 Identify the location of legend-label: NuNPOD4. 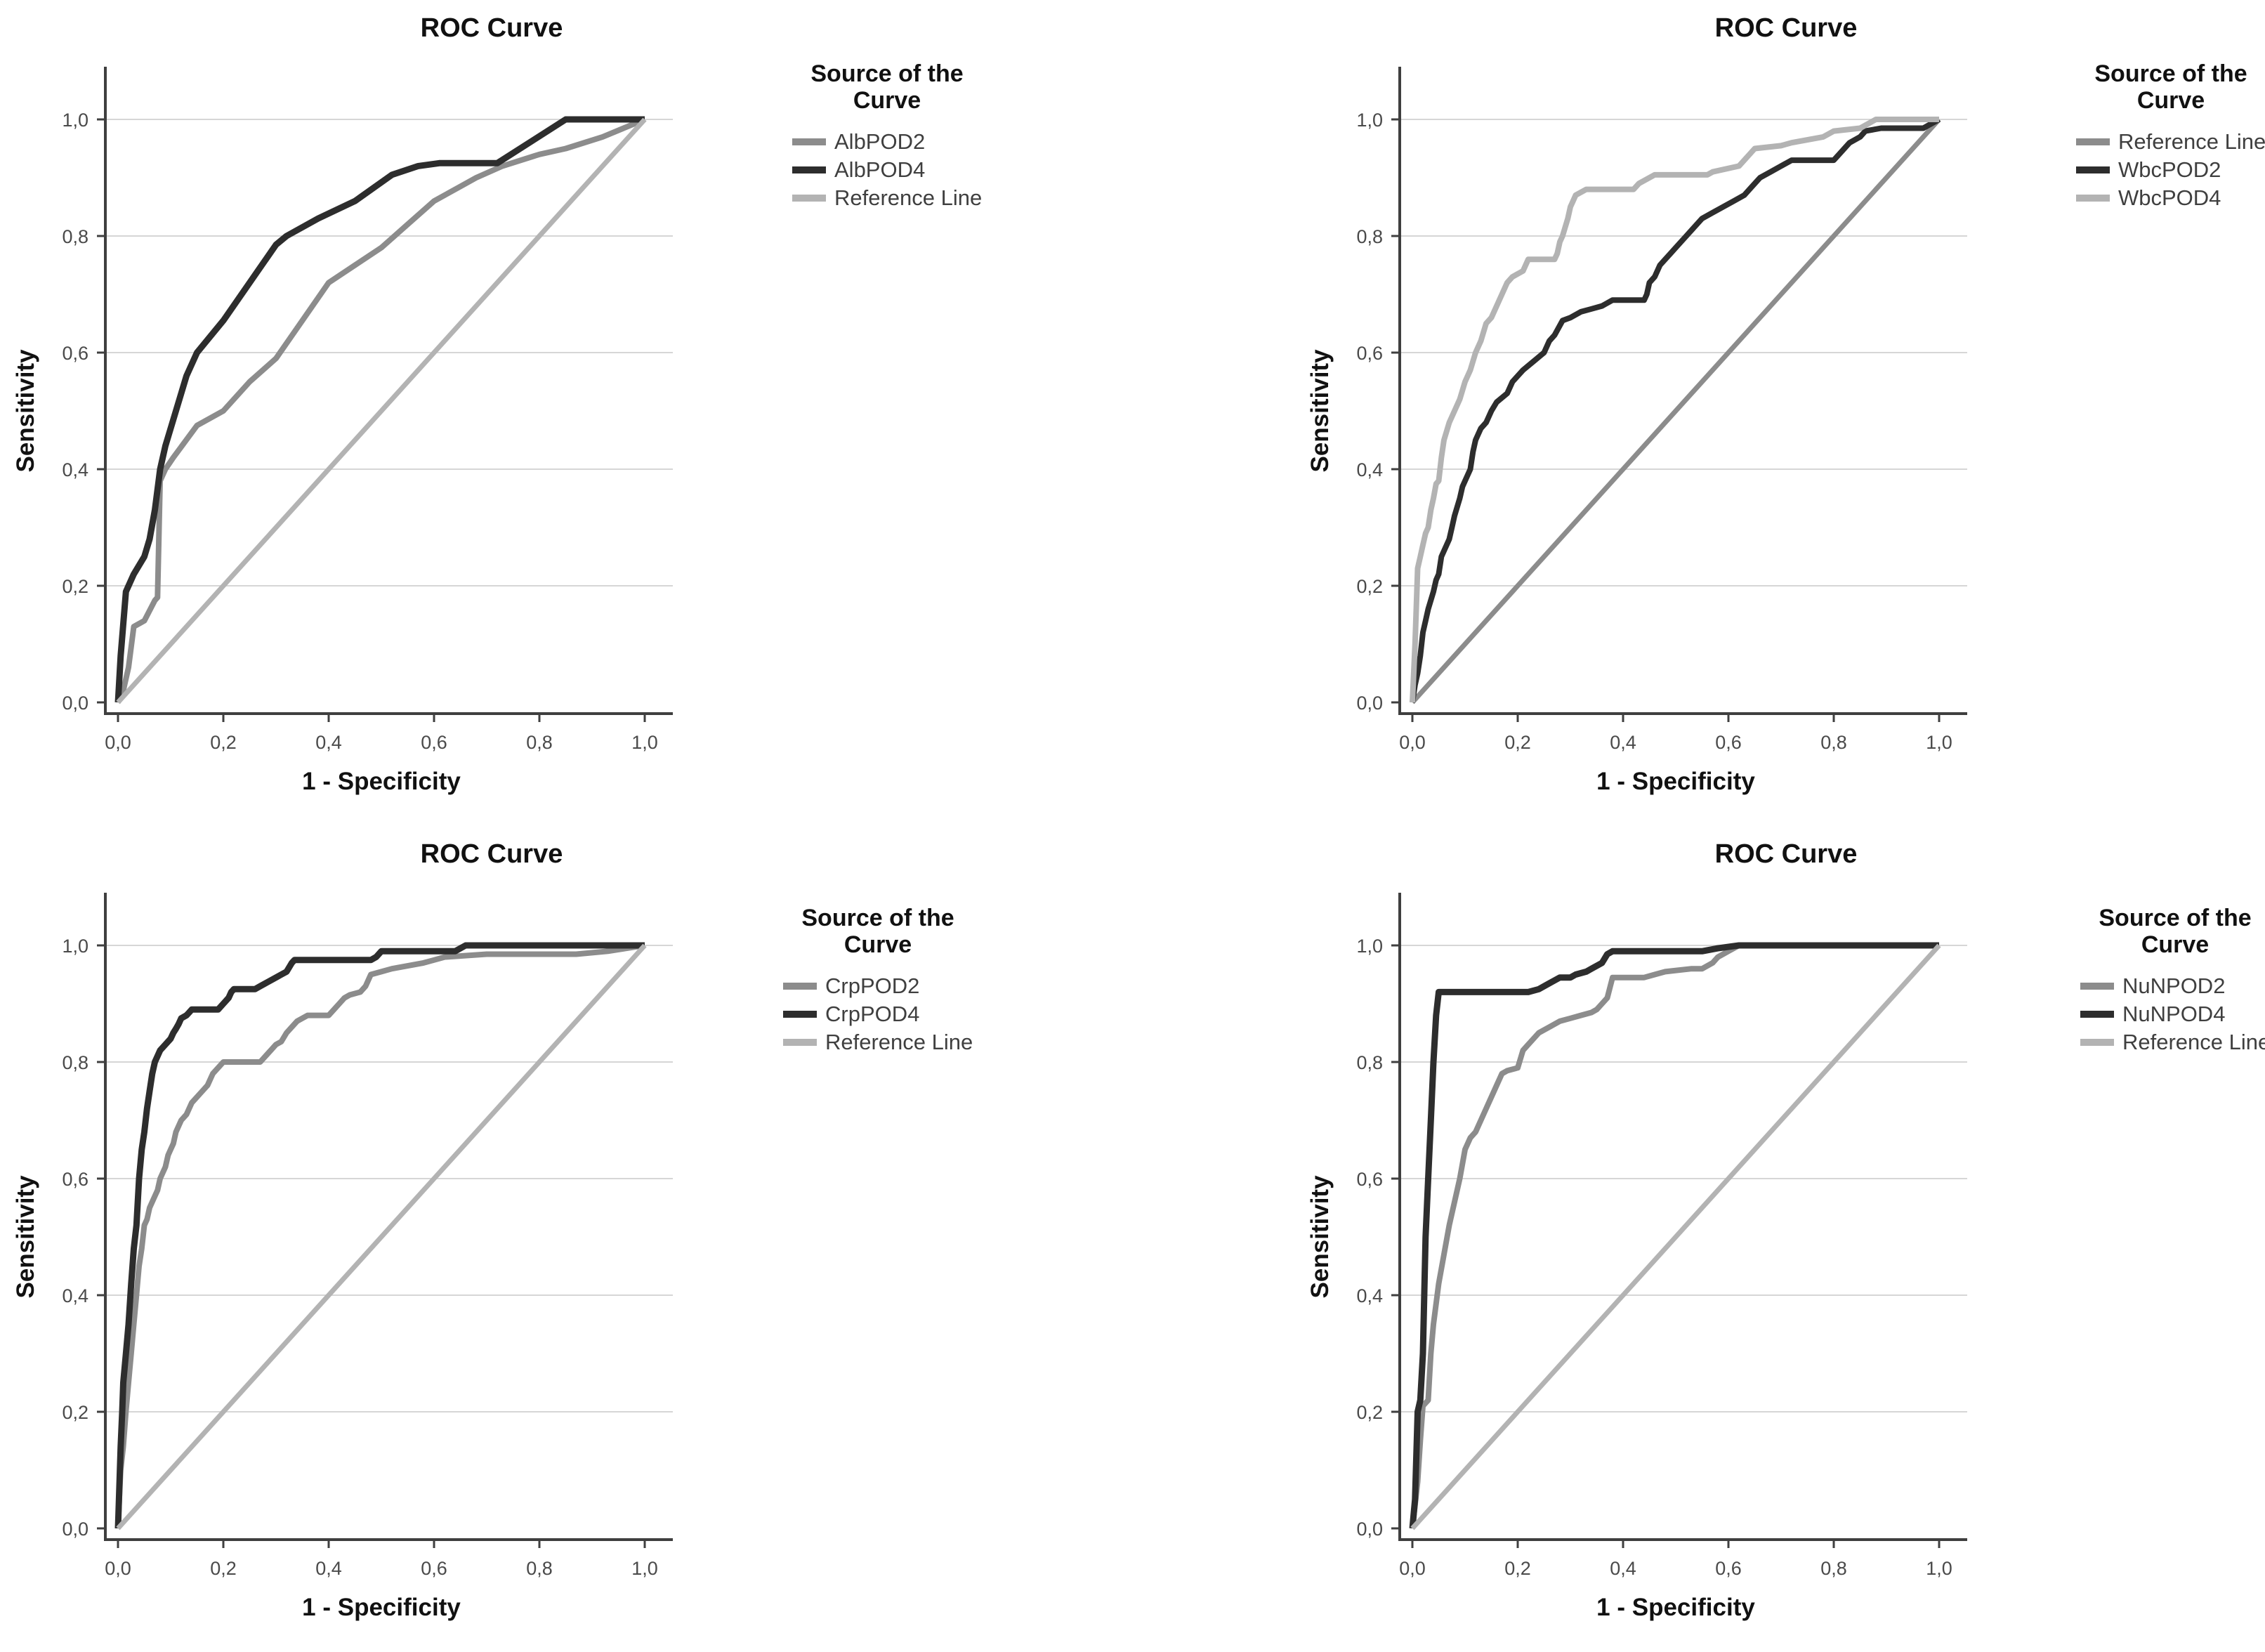
(2174, 1014).